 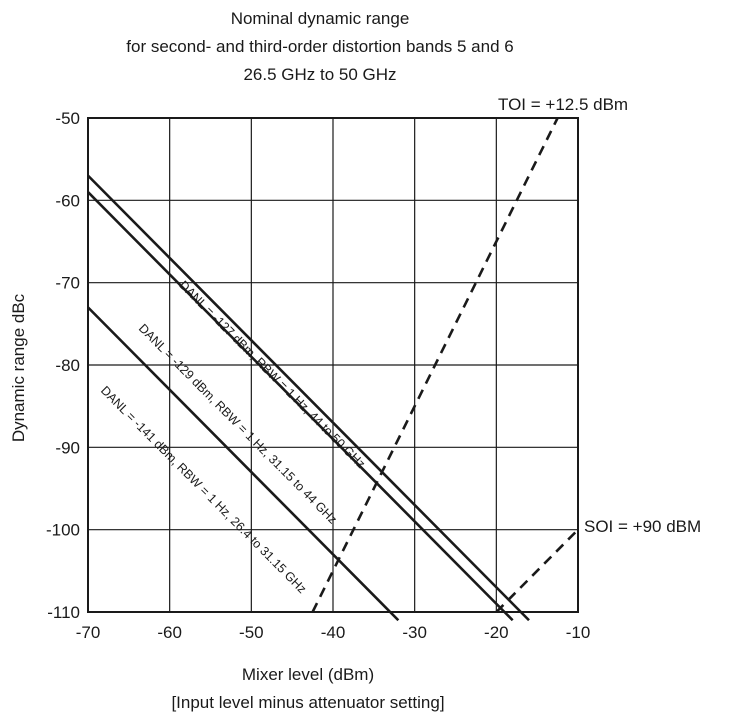 What do you see at coordinates (67, 118) in the screenshot?
I see `y-tick-label: -50` at bounding box center [67, 118].